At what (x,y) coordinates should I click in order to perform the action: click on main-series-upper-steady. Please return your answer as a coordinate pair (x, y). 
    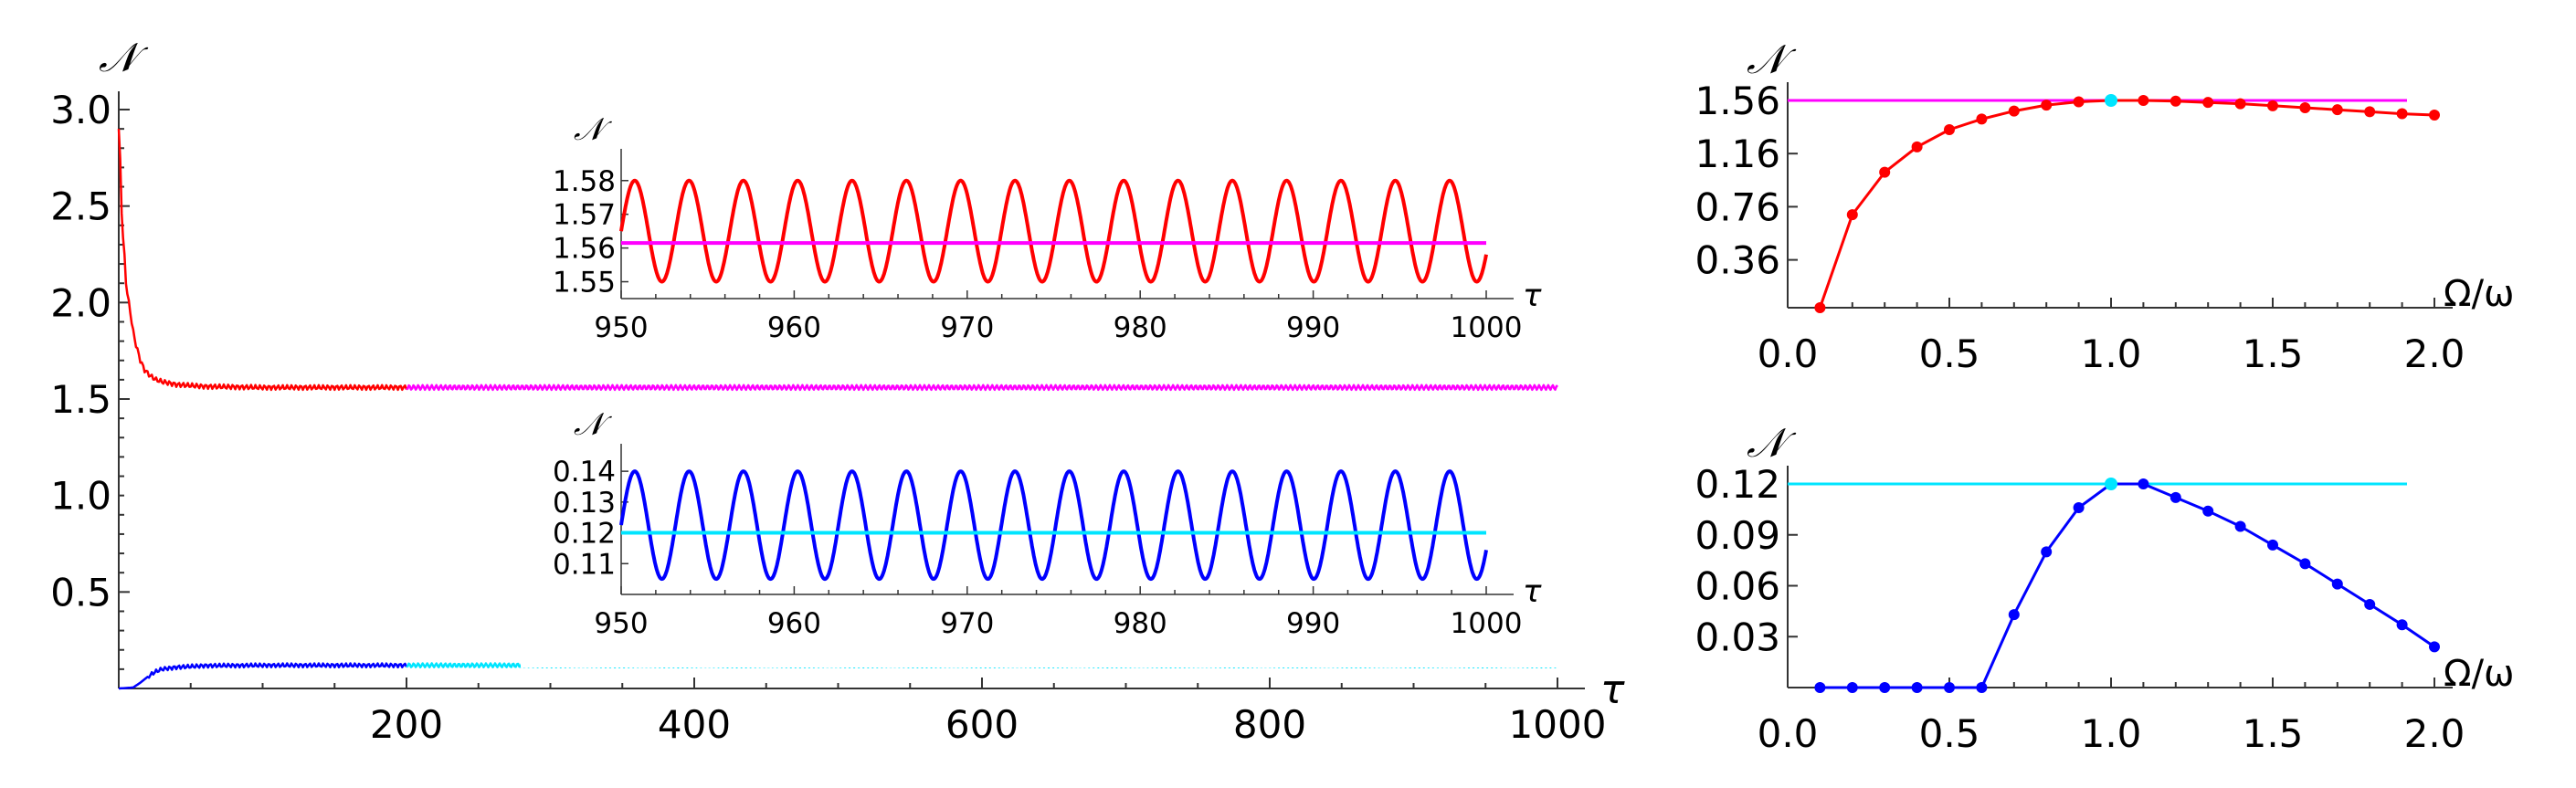
    Looking at the image, I should click on (982, 387).